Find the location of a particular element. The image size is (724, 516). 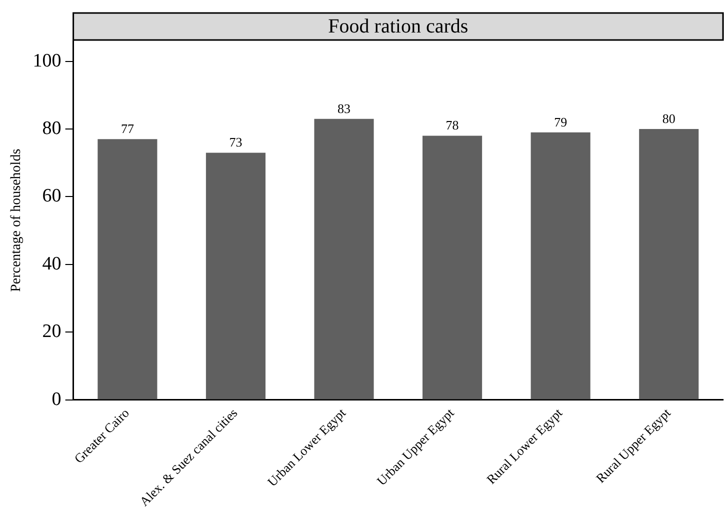

y-tick-label: 0 is located at coordinates (57, 399).